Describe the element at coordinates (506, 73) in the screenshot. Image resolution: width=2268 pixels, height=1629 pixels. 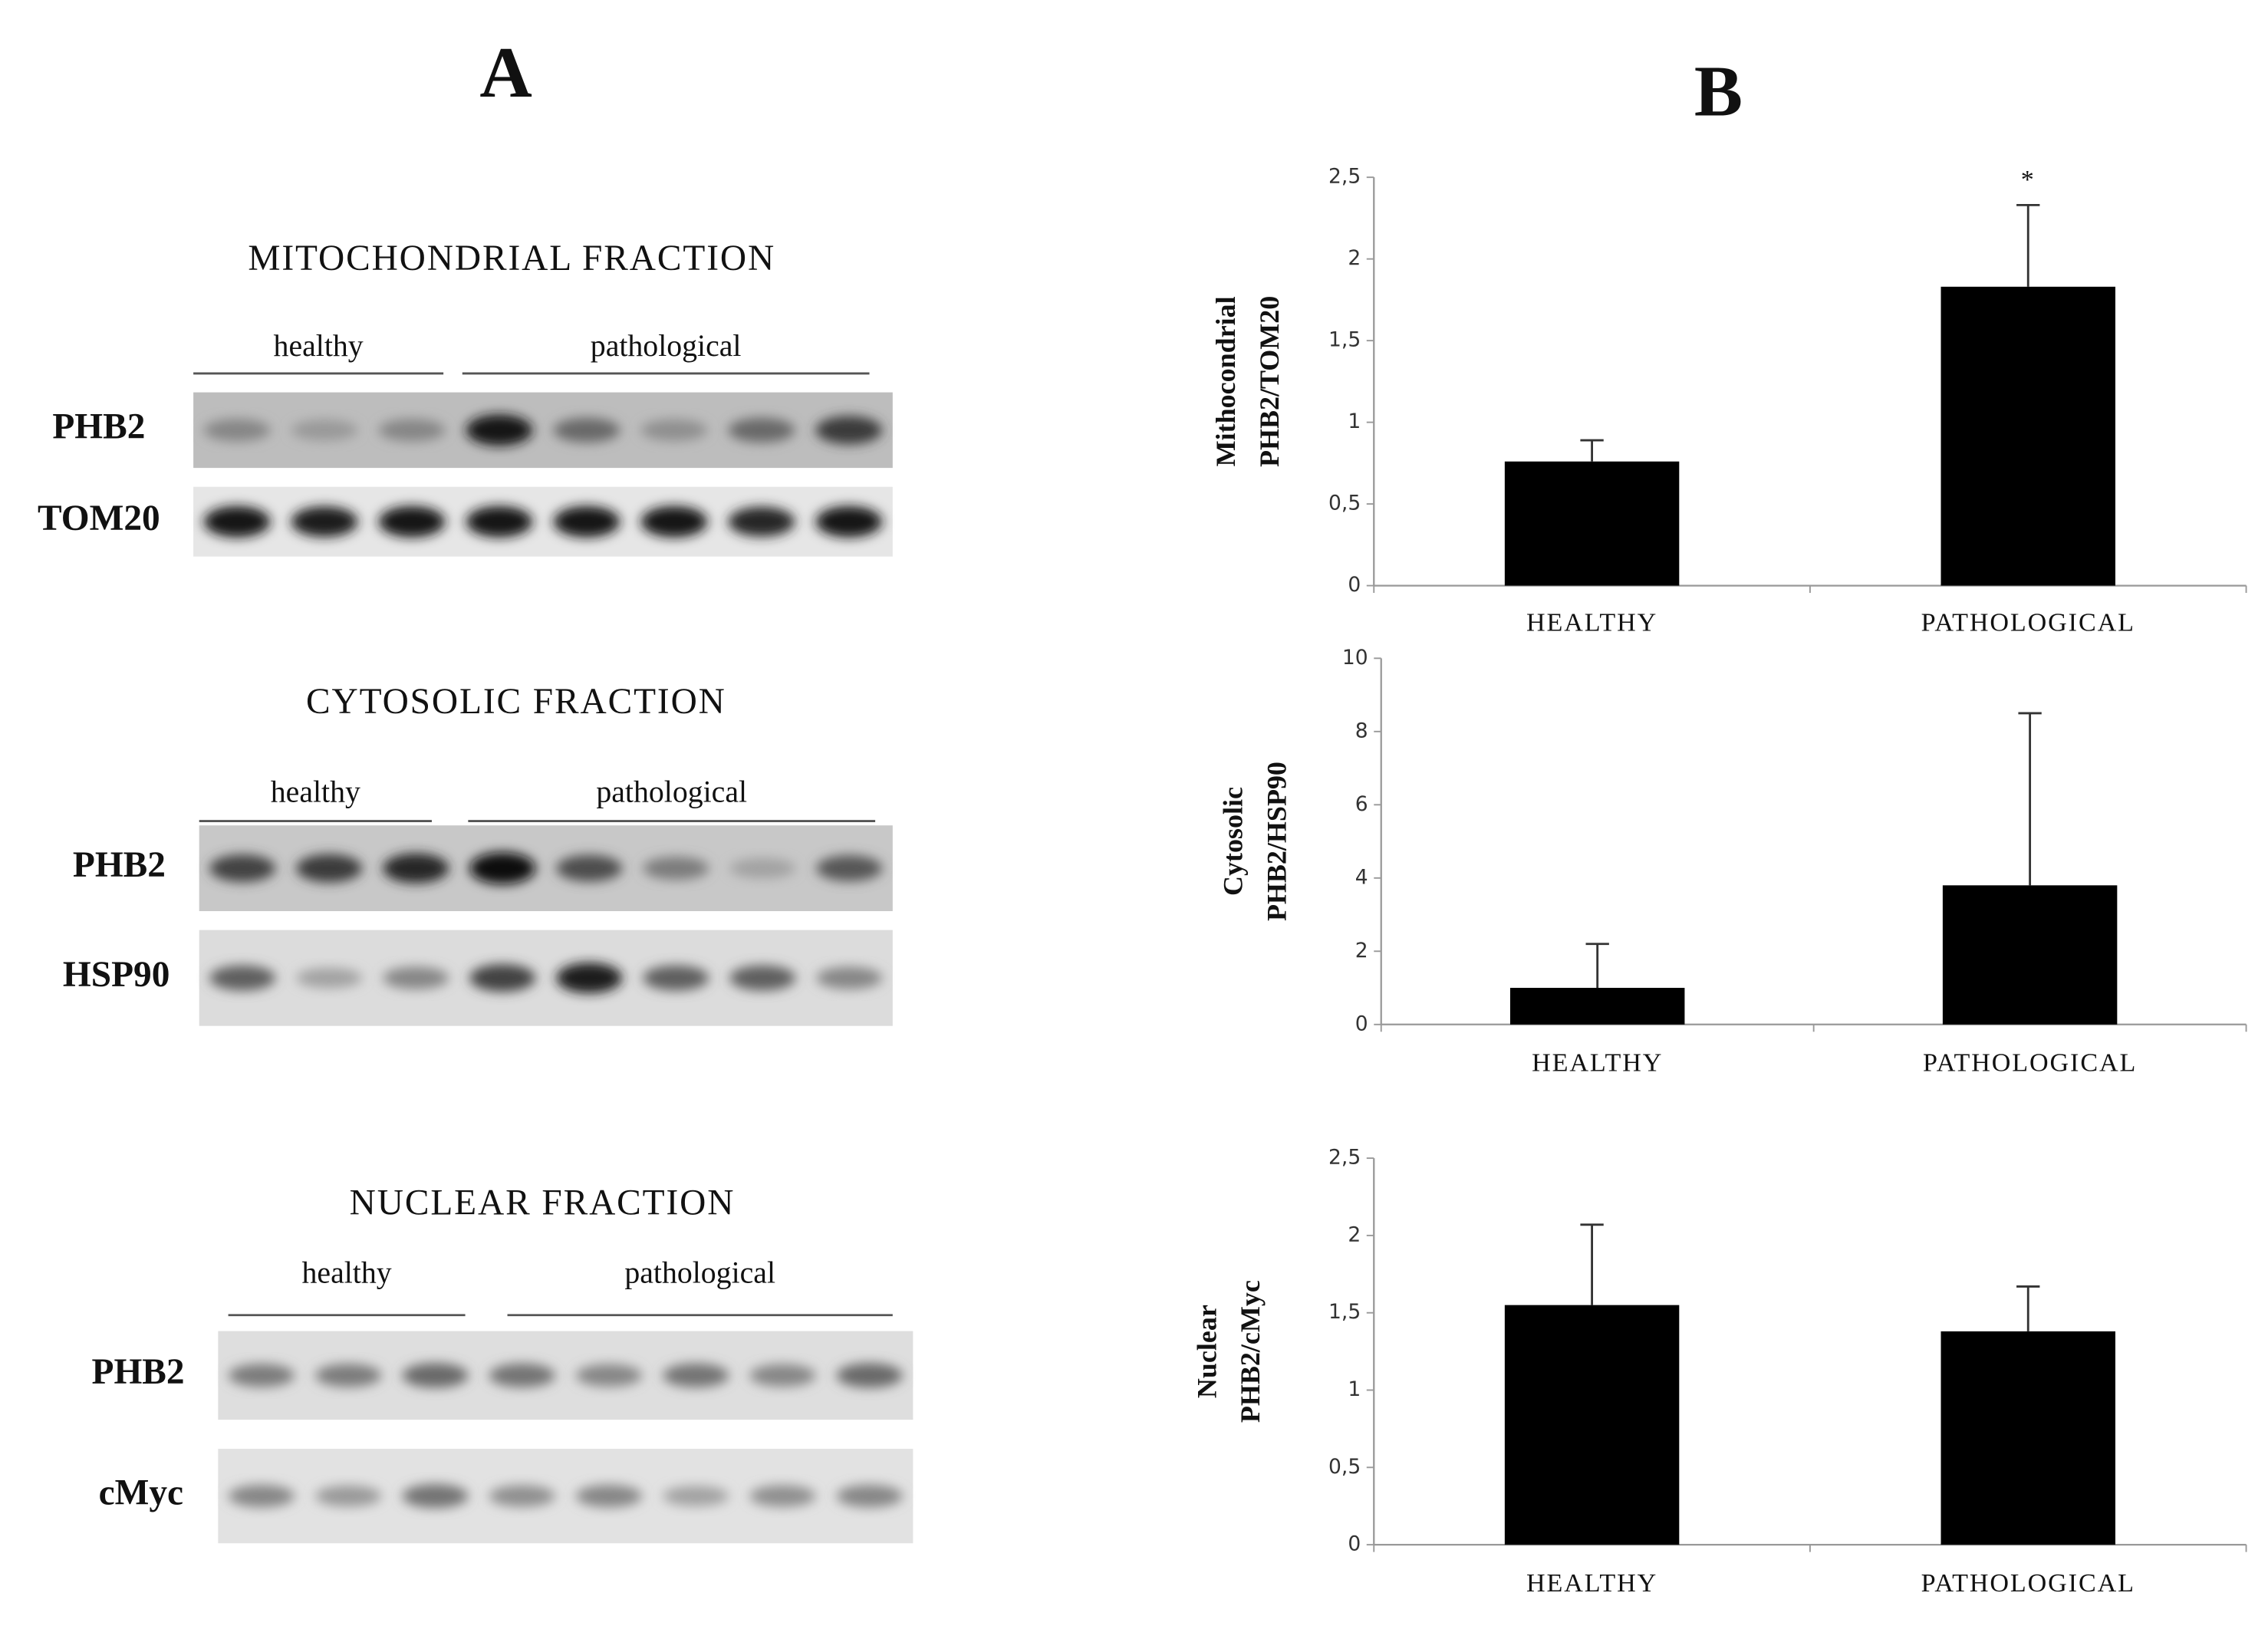
I see `panel-label: A` at that location.